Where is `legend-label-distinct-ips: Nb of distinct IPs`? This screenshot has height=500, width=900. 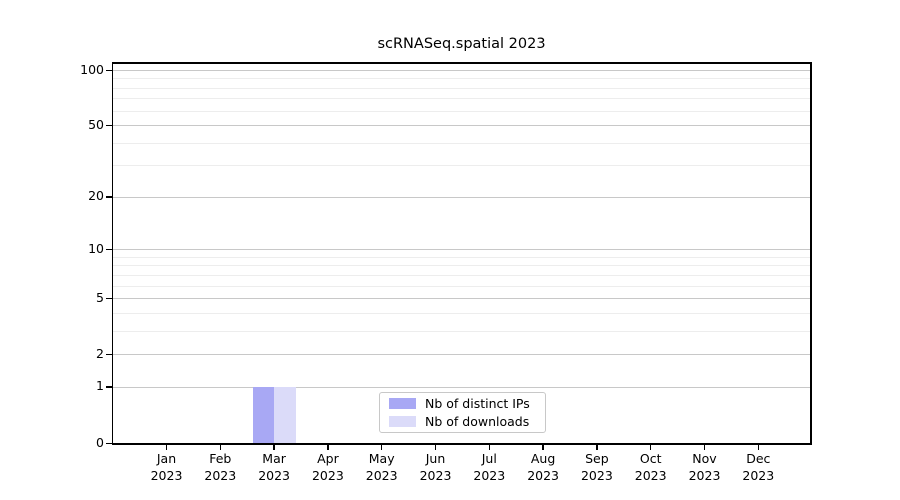
legend-label-distinct-ips: Nb of distinct IPs is located at coordinates (477, 403).